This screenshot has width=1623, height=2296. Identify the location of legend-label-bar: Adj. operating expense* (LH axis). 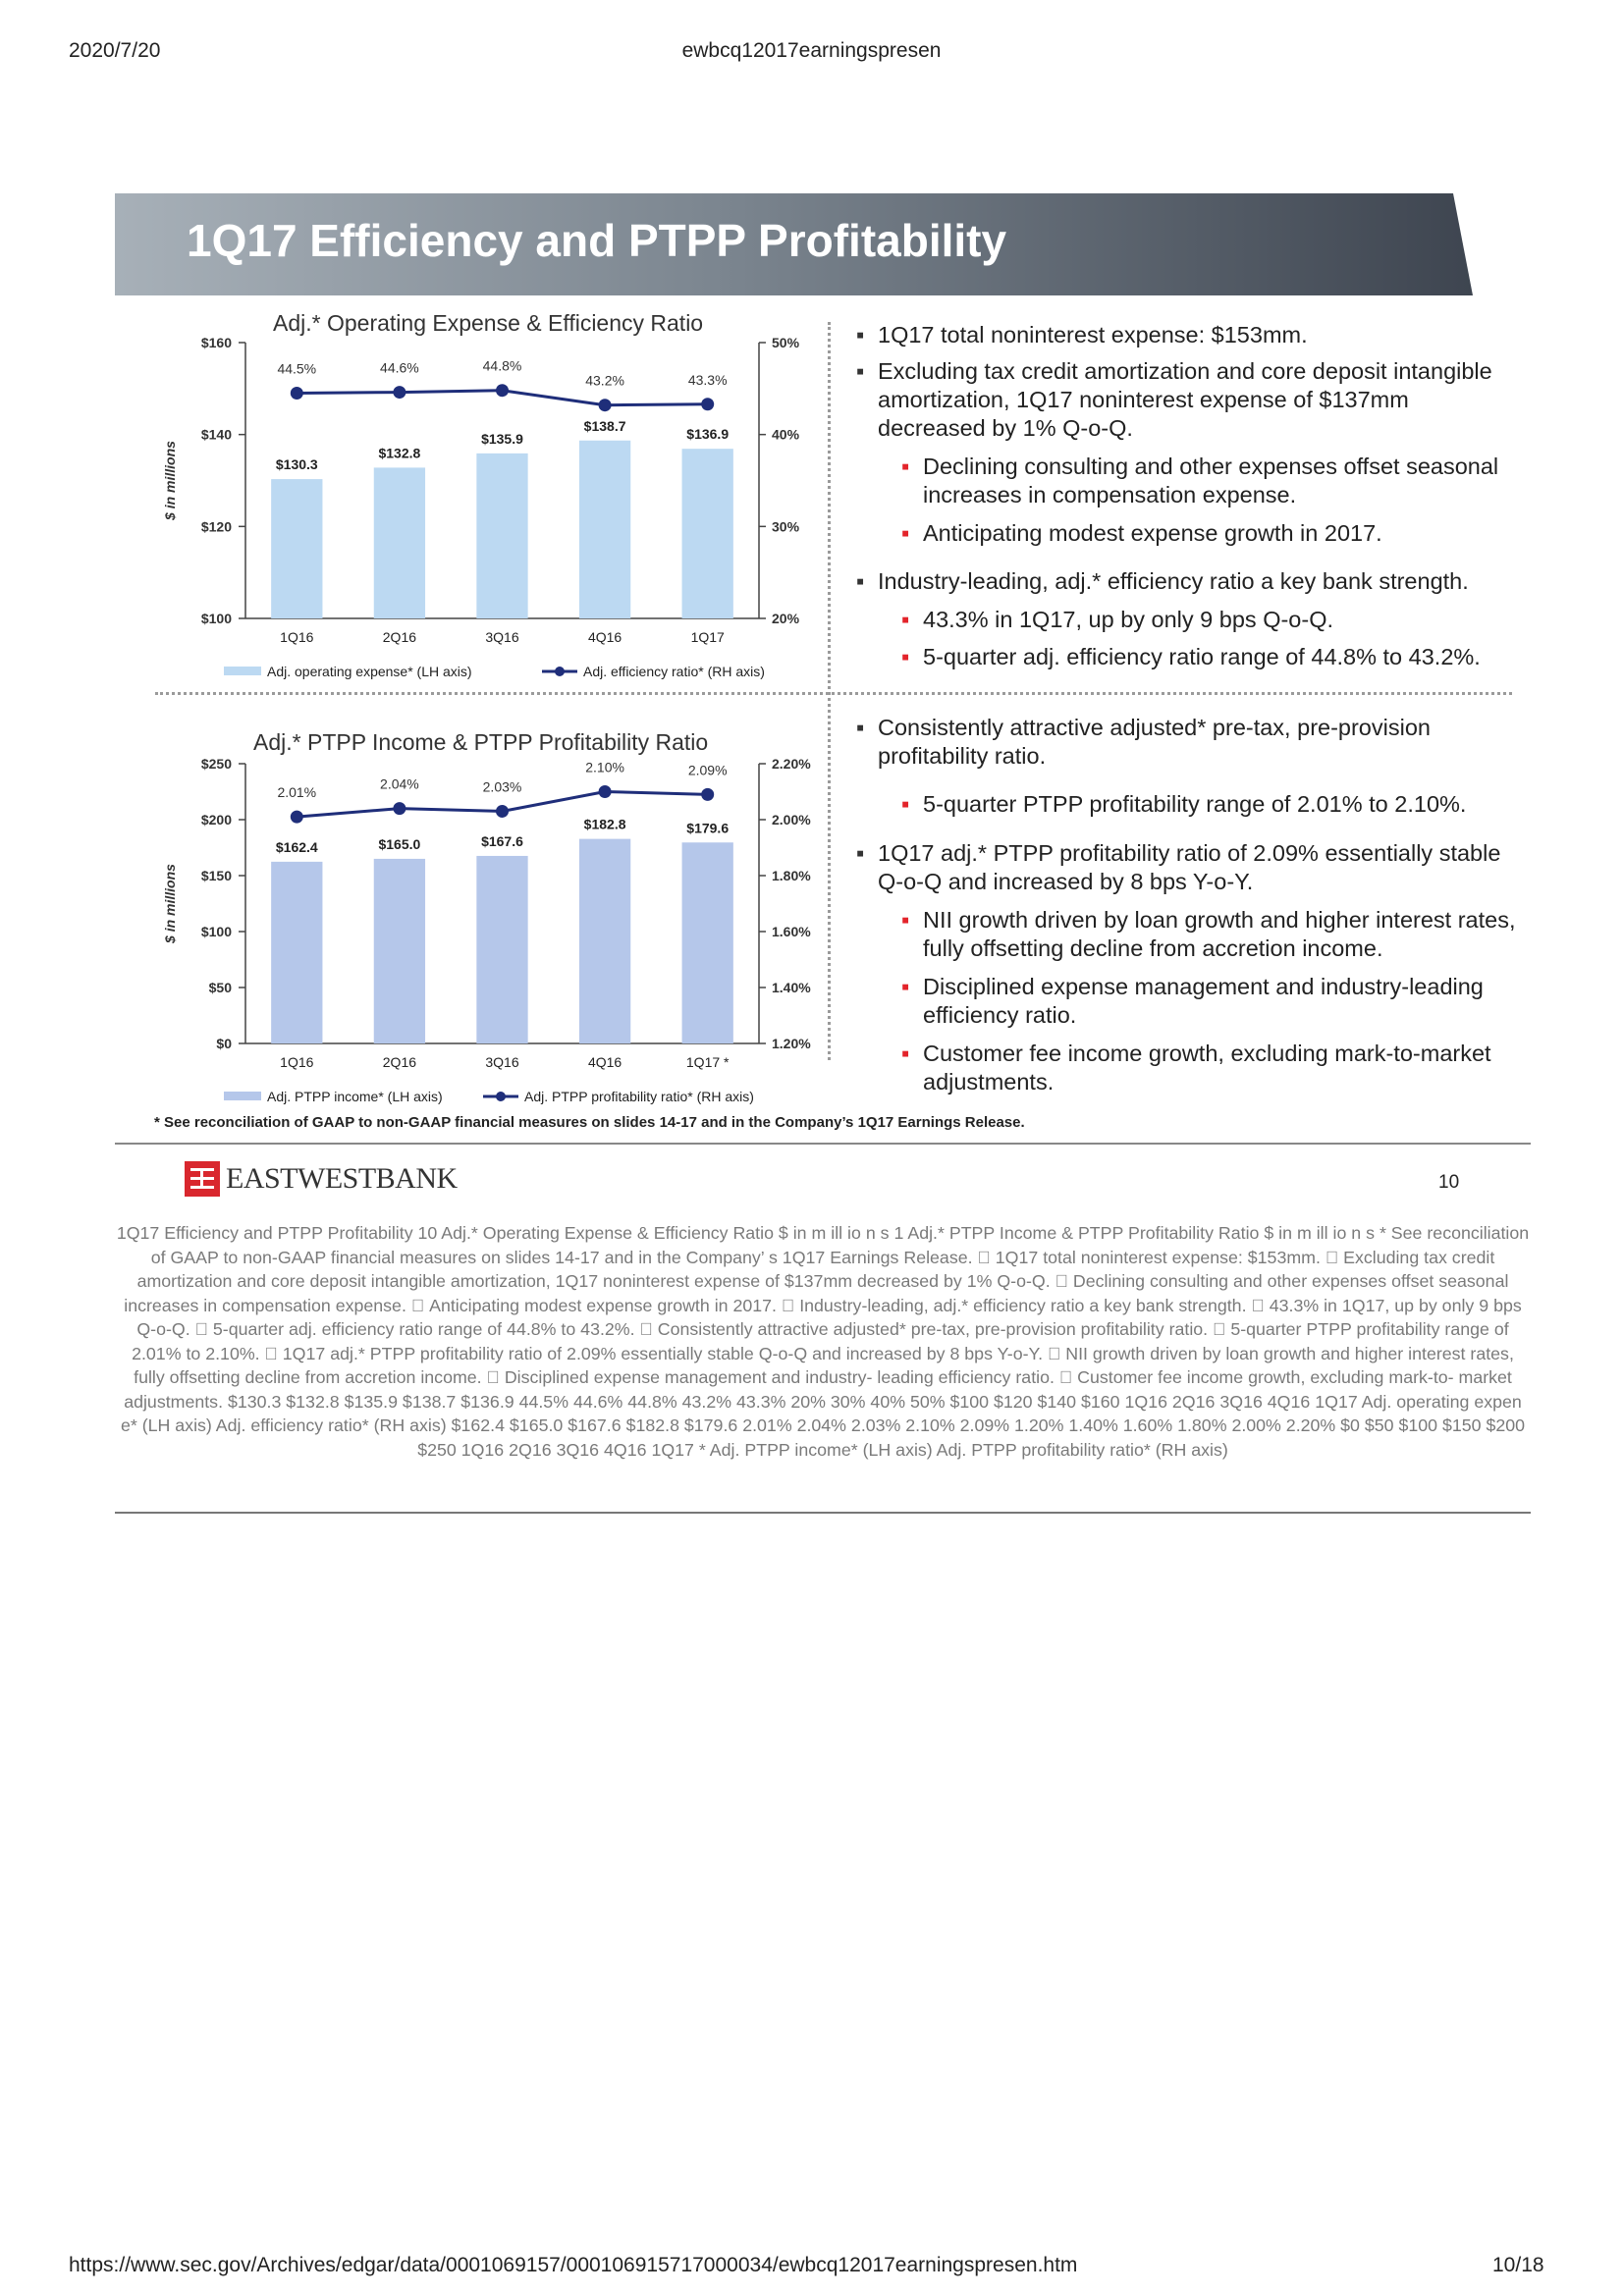
(369, 671).